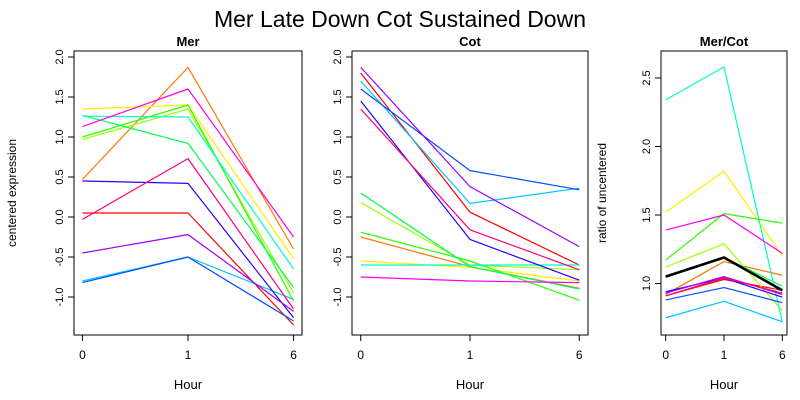  What do you see at coordinates (60, 136) in the screenshot?
I see `y-tick-label-mer: 1.0` at bounding box center [60, 136].